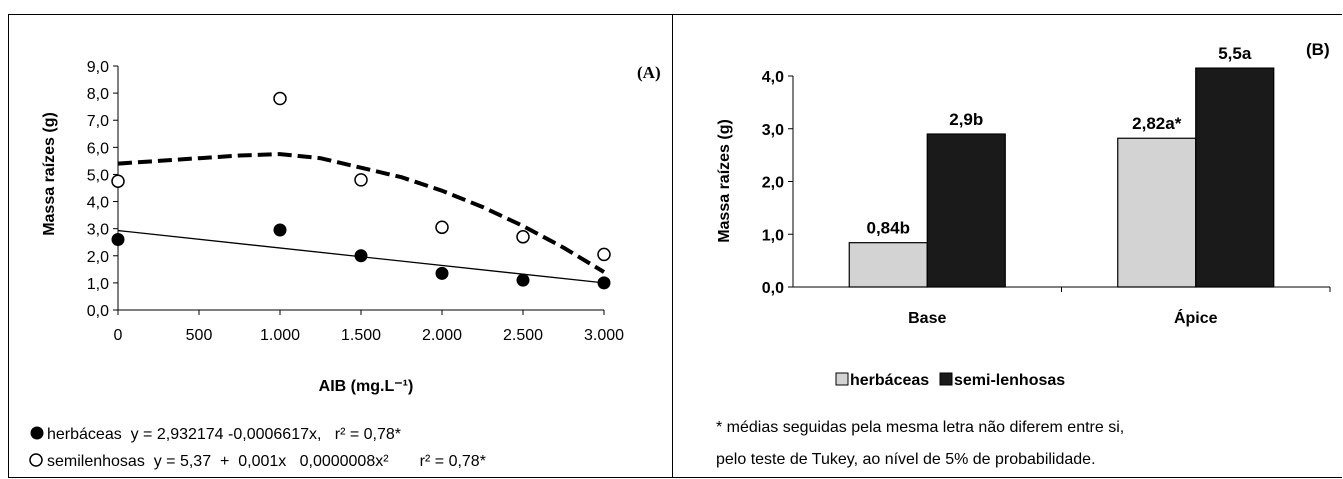 This screenshot has width=1343, height=479. What do you see at coordinates (98, 203) in the screenshot?
I see `y-tick-label-a: 4,0` at bounding box center [98, 203].